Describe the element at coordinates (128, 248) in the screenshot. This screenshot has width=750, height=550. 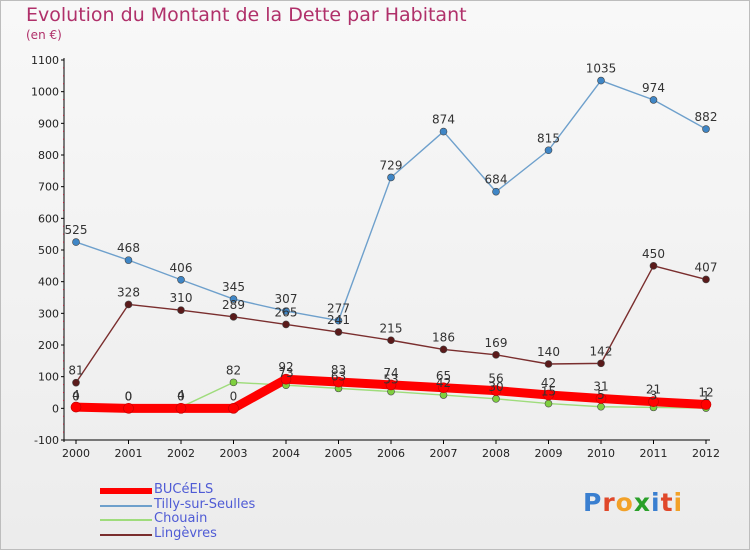
I see `data-label: 468` at that location.